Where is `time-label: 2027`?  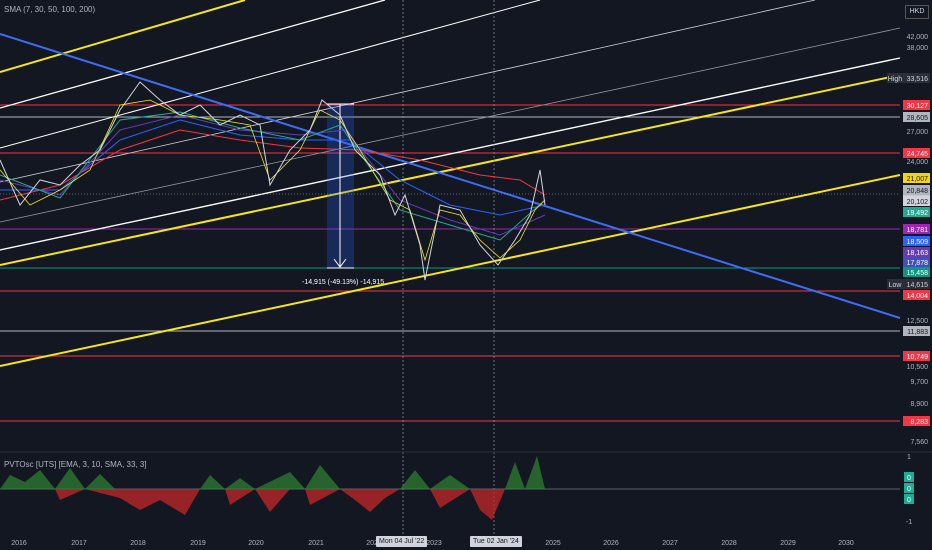 time-label: 2027 is located at coordinates (670, 543).